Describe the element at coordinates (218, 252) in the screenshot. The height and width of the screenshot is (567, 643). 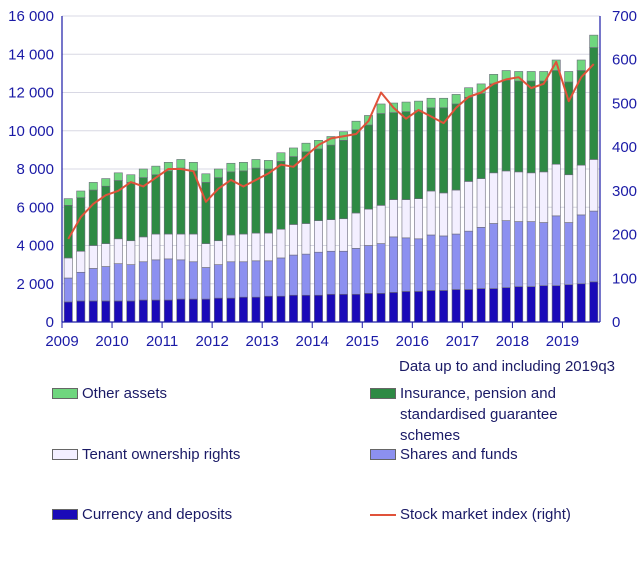
I see `bar-2012q1-s2` at that location.